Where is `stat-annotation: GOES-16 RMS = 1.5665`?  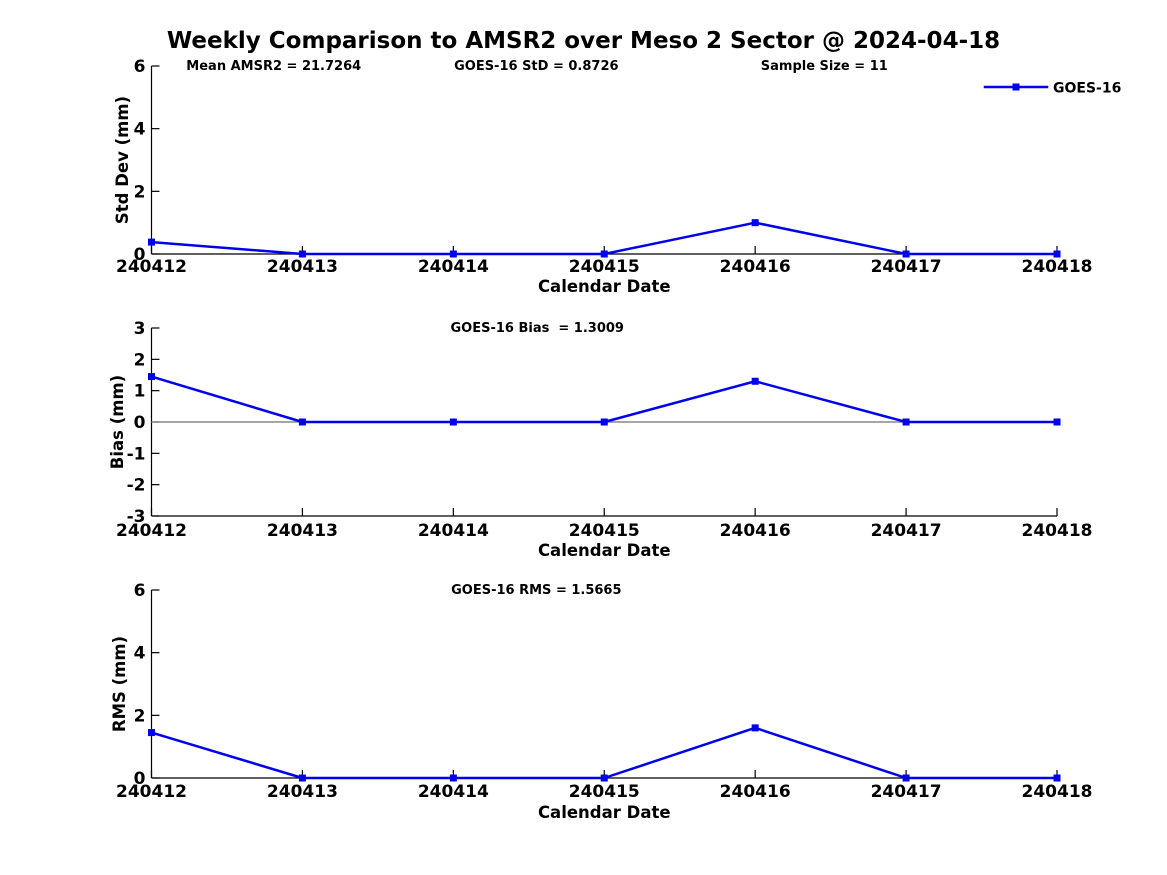
stat-annotation: GOES-16 RMS = 1.5665 is located at coordinates (536, 590).